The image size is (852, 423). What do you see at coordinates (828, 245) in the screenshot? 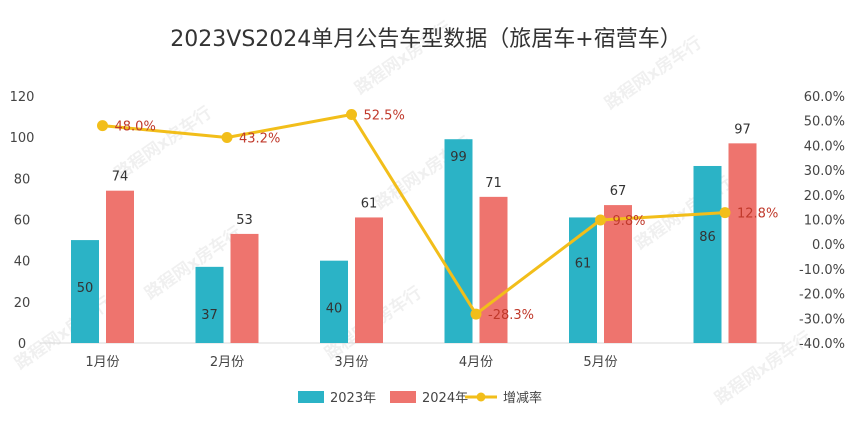
I see `y-right-tick-label: 0.0%` at bounding box center [828, 245].